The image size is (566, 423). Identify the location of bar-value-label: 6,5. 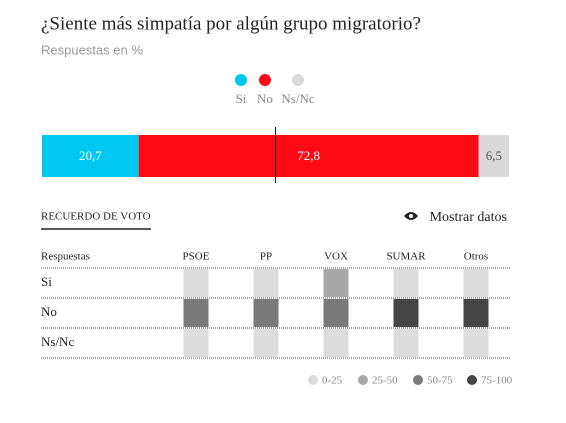
(494, 155).